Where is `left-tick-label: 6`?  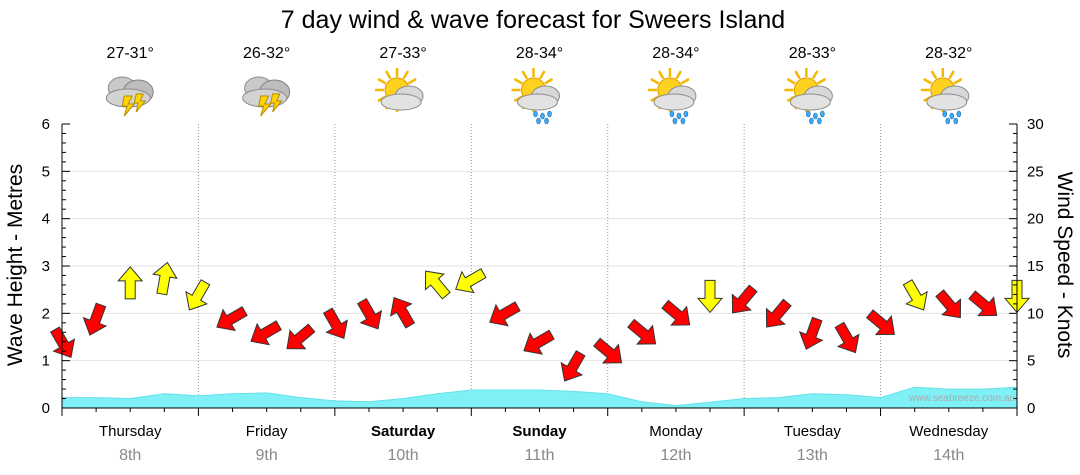 left-tick-label: 6 is located at coordinates (46, 124).